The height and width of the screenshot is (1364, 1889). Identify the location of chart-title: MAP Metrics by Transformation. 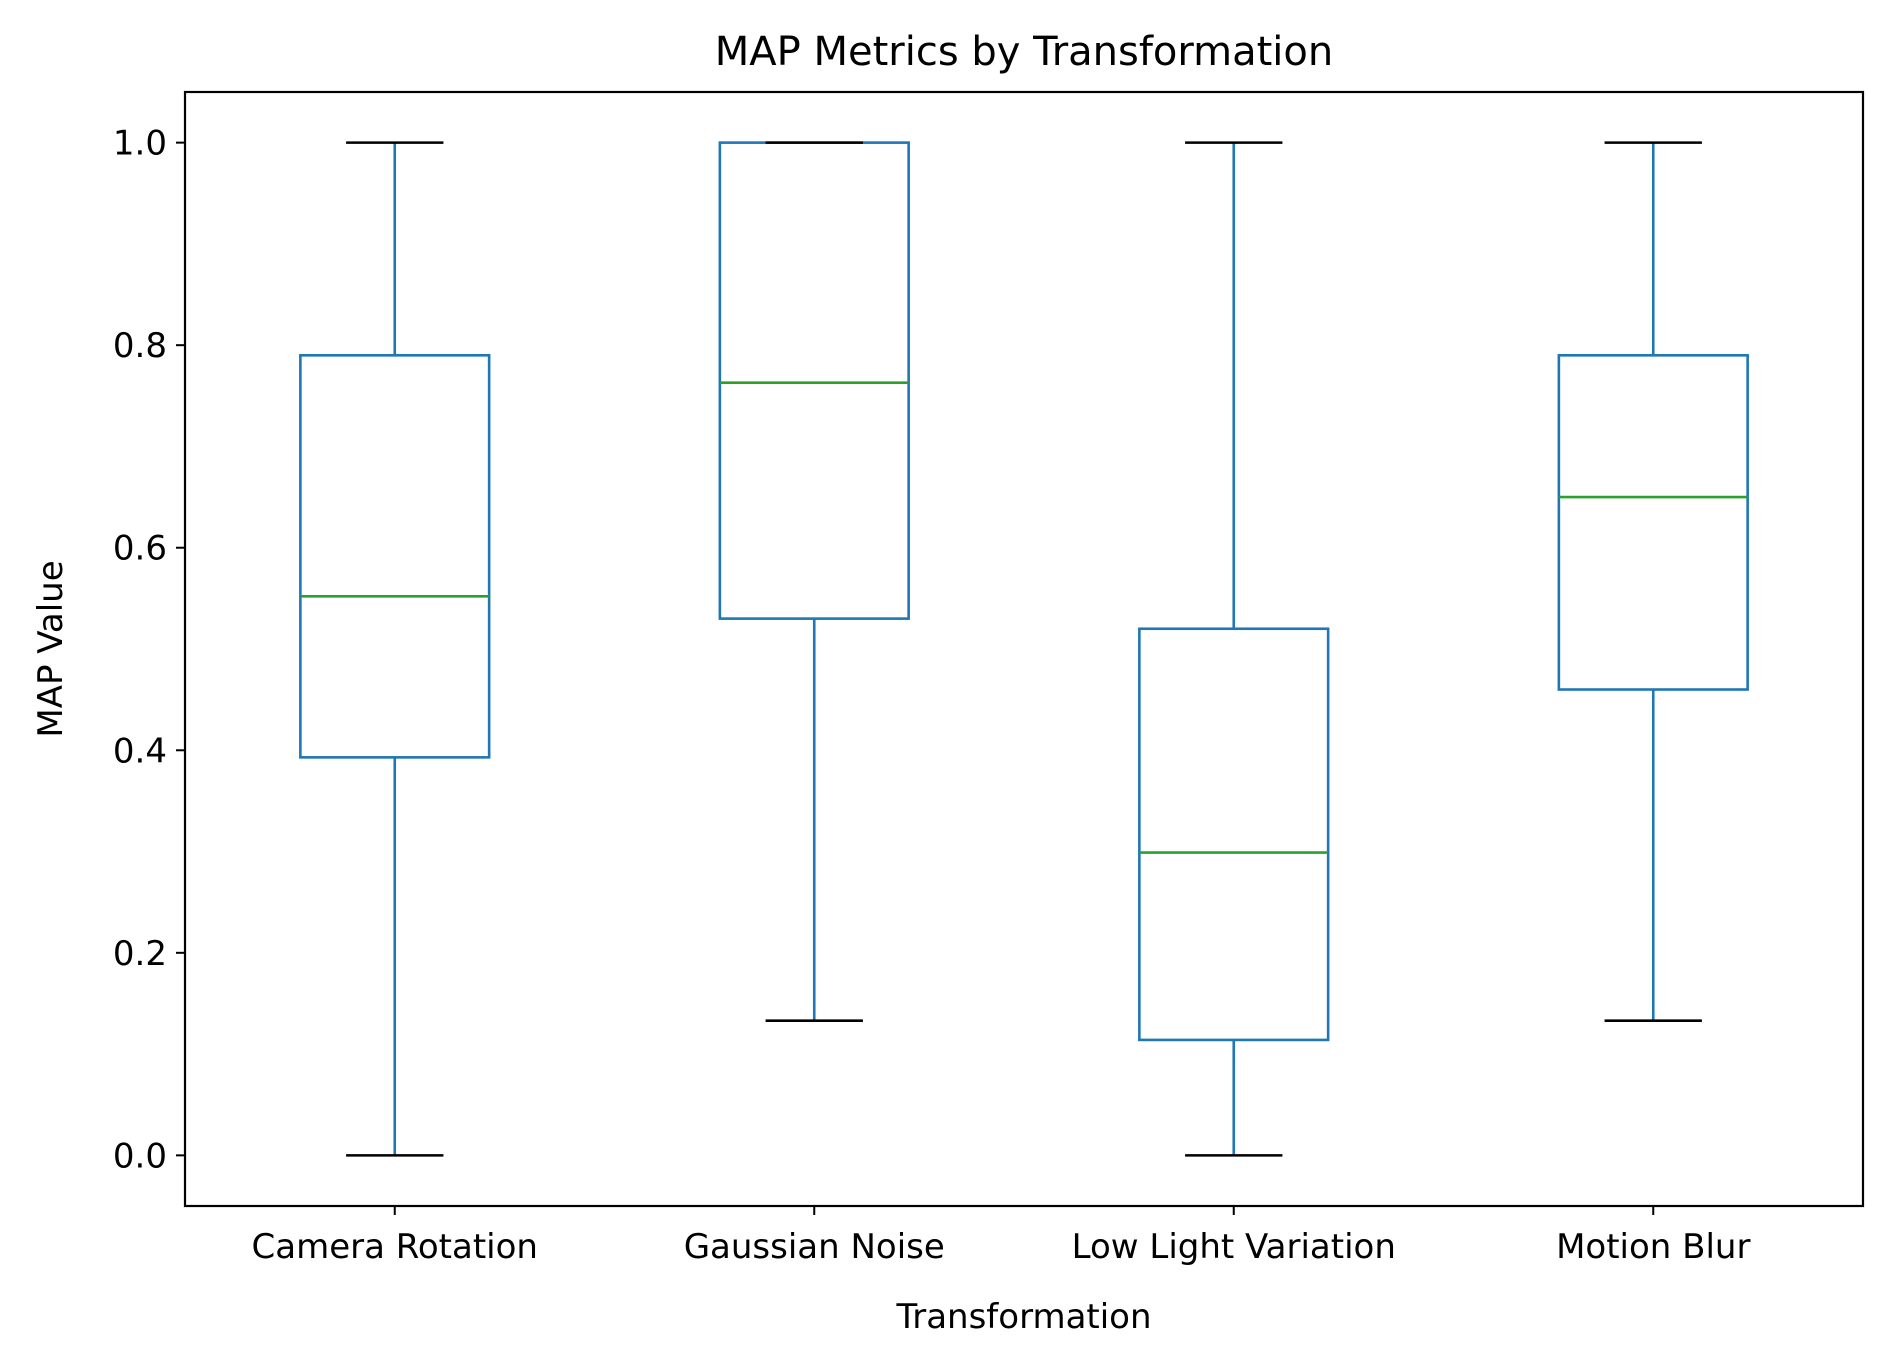
(1024, 52).